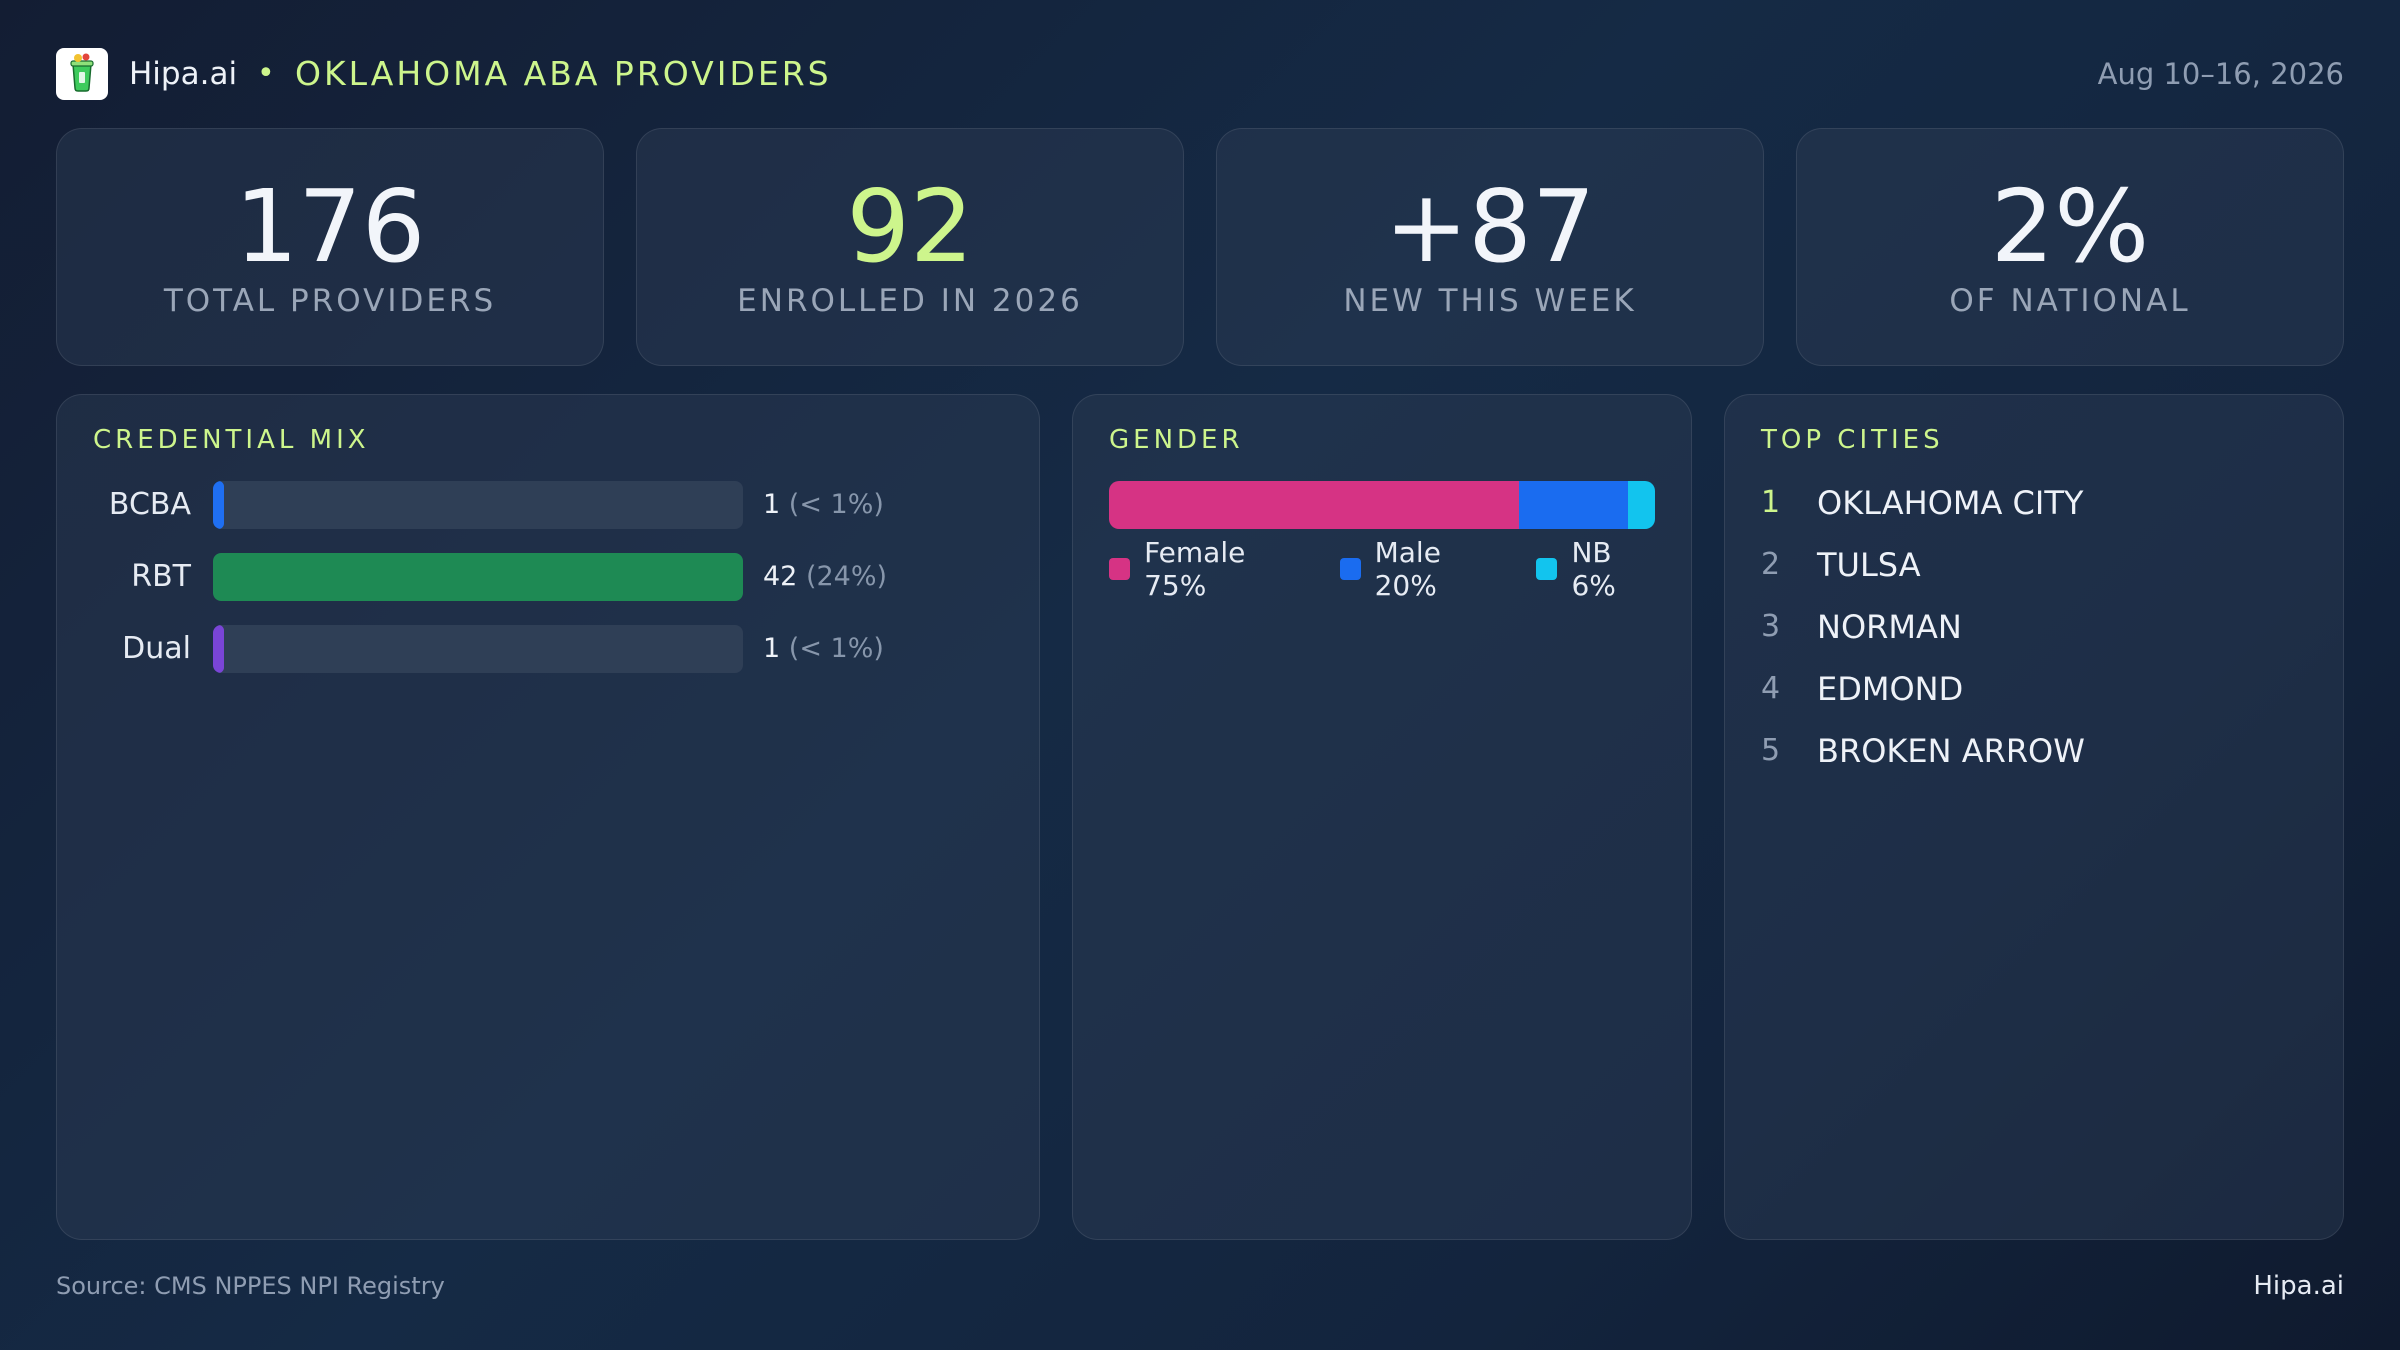  What do you see at coordinates (1869, 565) in the screenshot?
I see `city-name: TULSA` at bounding box center [1869, 565].